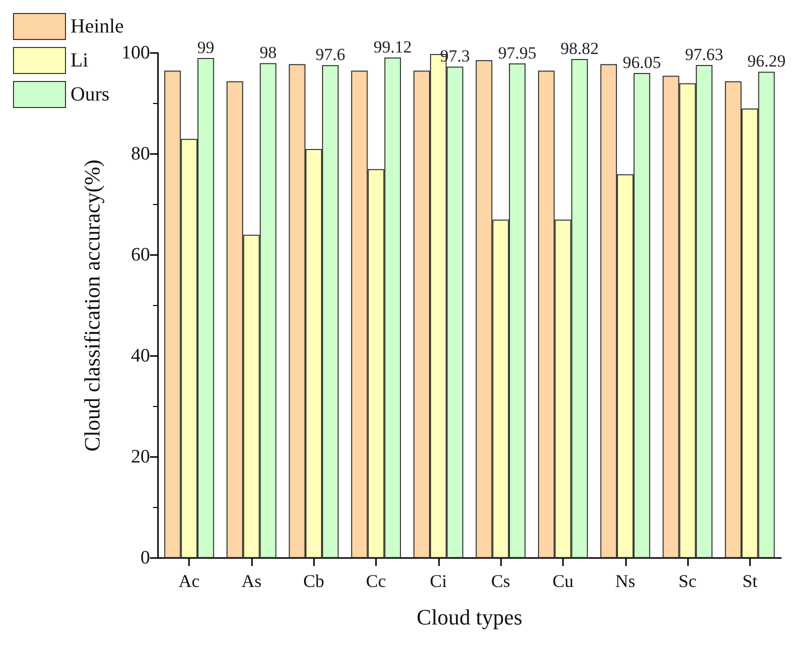 The image size is (799, 648). What do you see at coordinates (140, 255) in the screenshot?
I see `y-tick-label: 60` at bounding box center [140, 255].